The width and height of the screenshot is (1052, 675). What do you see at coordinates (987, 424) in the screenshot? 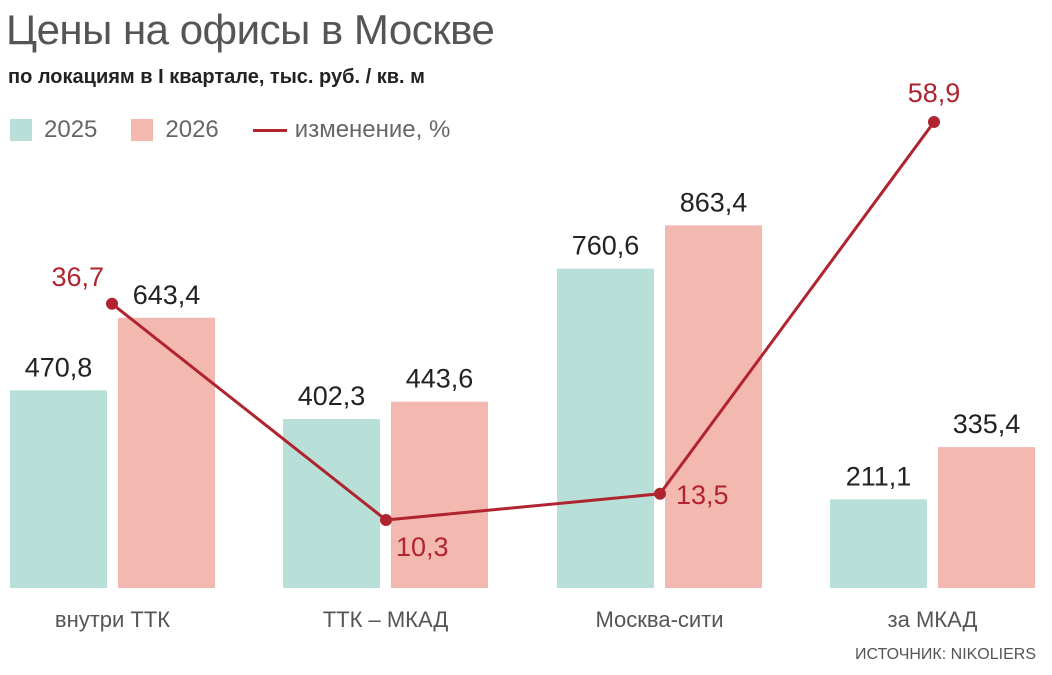
I see `value-label-2026-4: 335,4` at bounding box center [987, 424].